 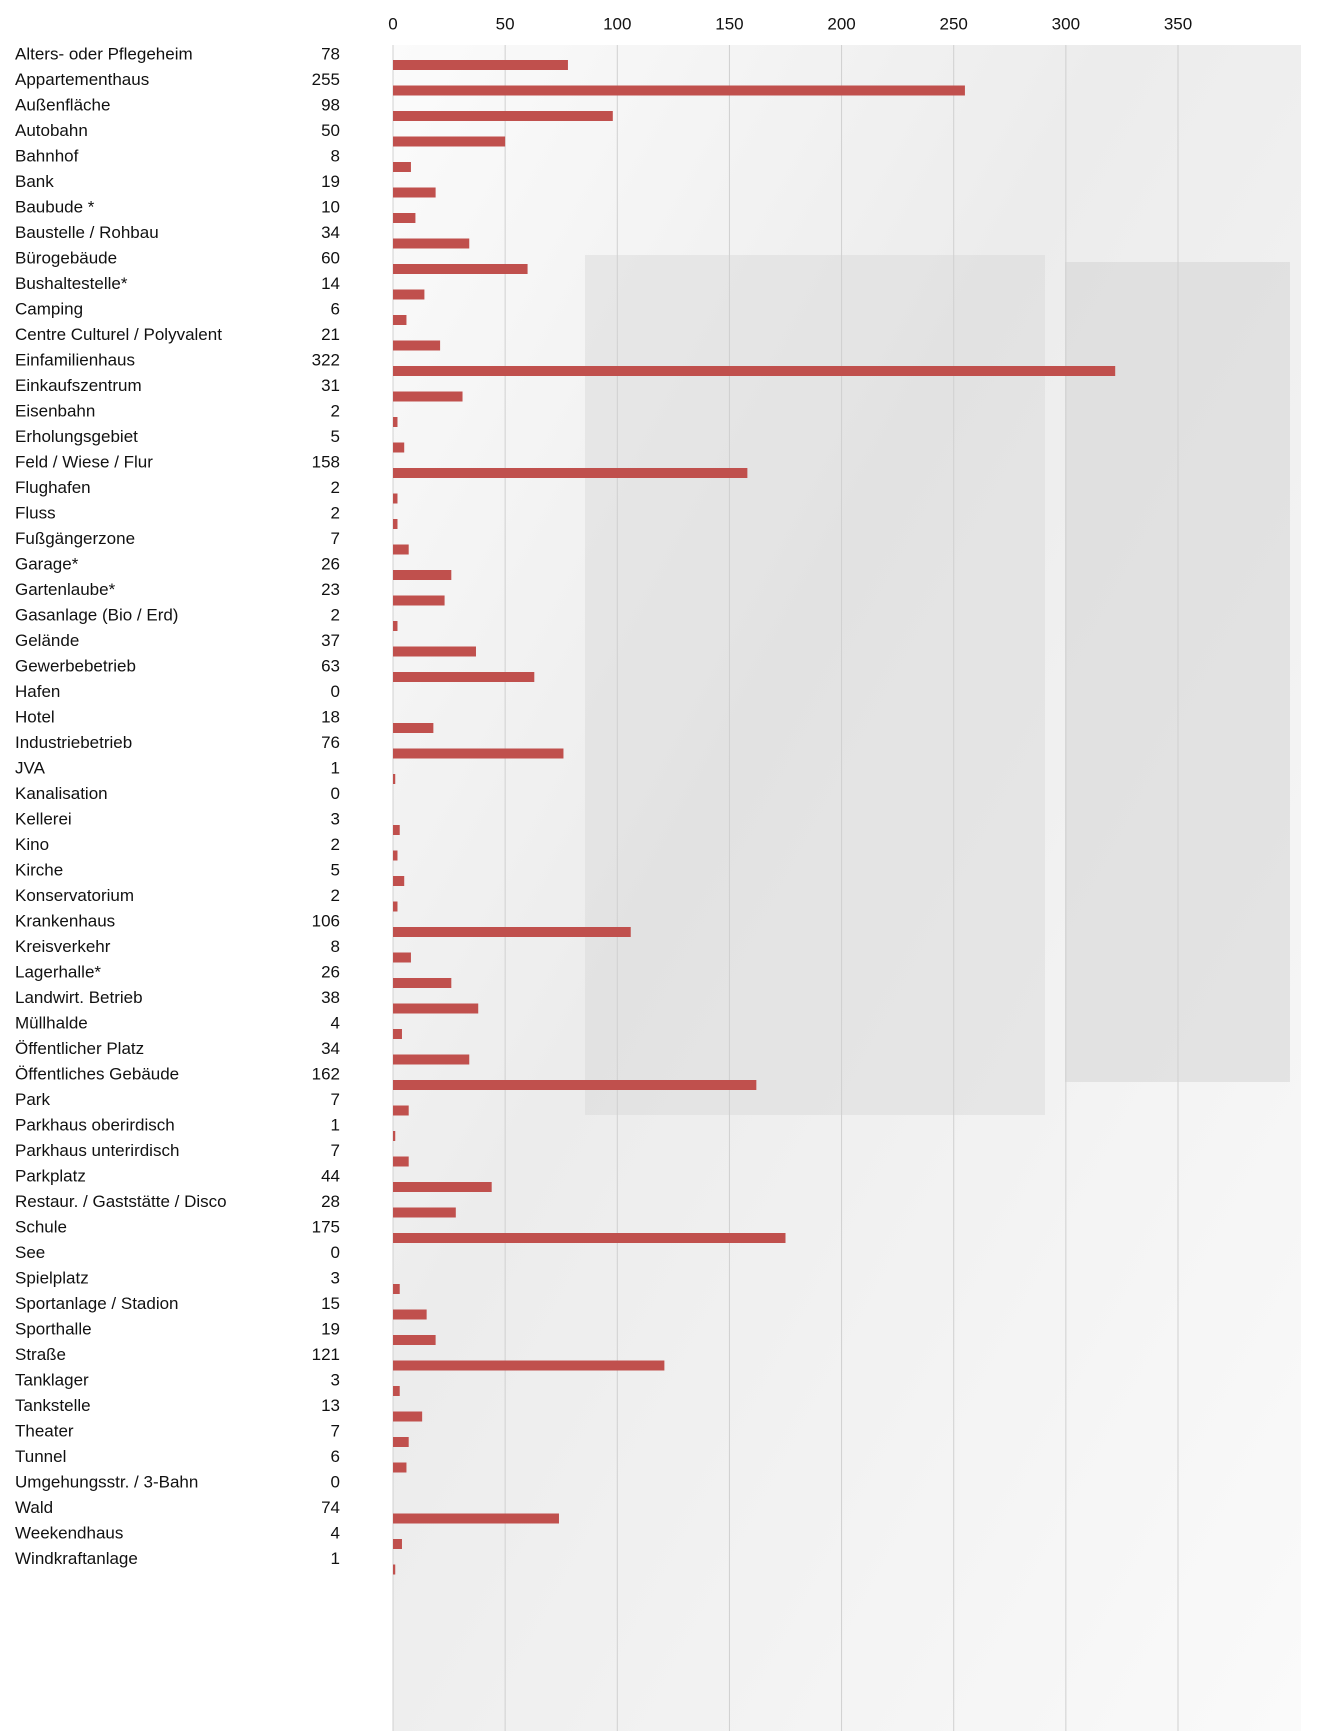 I want to click on category-label: Alters- oder Pflegeheim, so click(x=104, y=53).